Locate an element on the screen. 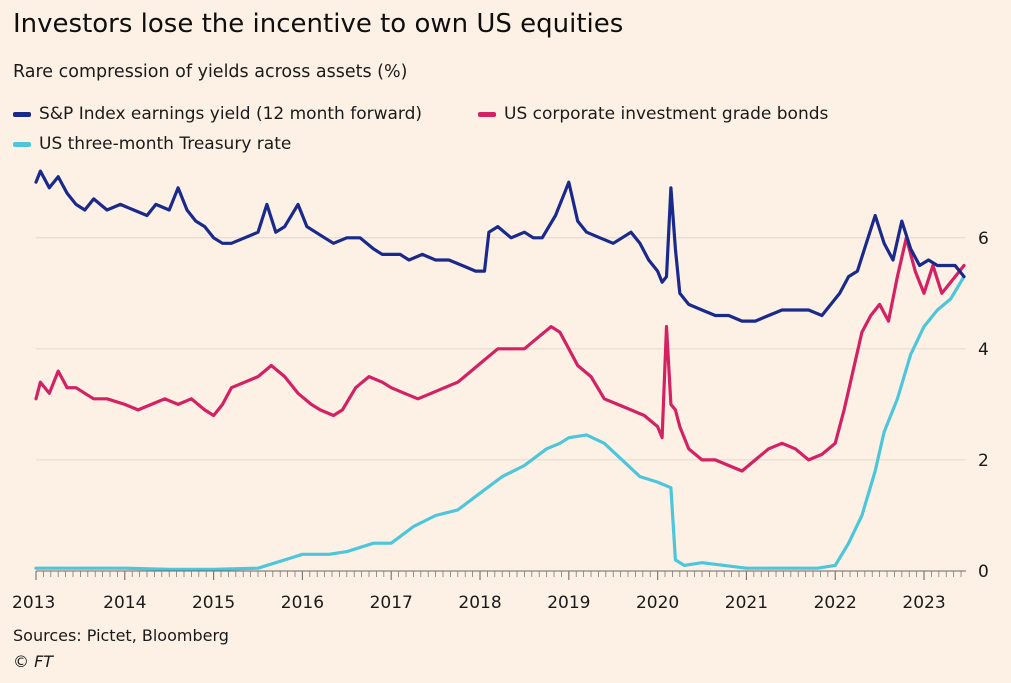 The width and height of the screenshot is (1011, 683). x-tick-label: 2014 is located at coordinates (124, 603).